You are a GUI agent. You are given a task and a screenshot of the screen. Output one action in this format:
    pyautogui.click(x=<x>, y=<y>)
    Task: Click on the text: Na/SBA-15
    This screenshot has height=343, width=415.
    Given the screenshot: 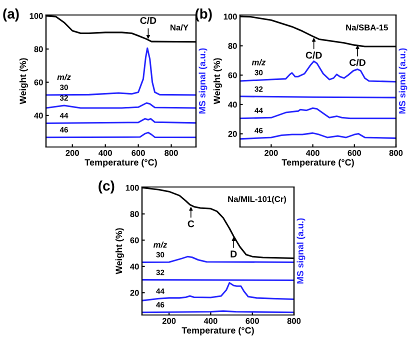 What is the action you would take?
    pyautogui.click(x=367, y=27)
    